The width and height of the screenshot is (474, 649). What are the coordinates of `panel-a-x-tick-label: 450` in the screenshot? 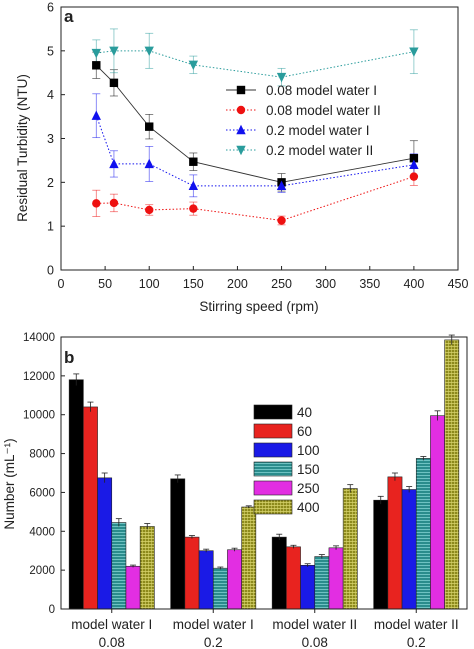 It's located at (458, 284).